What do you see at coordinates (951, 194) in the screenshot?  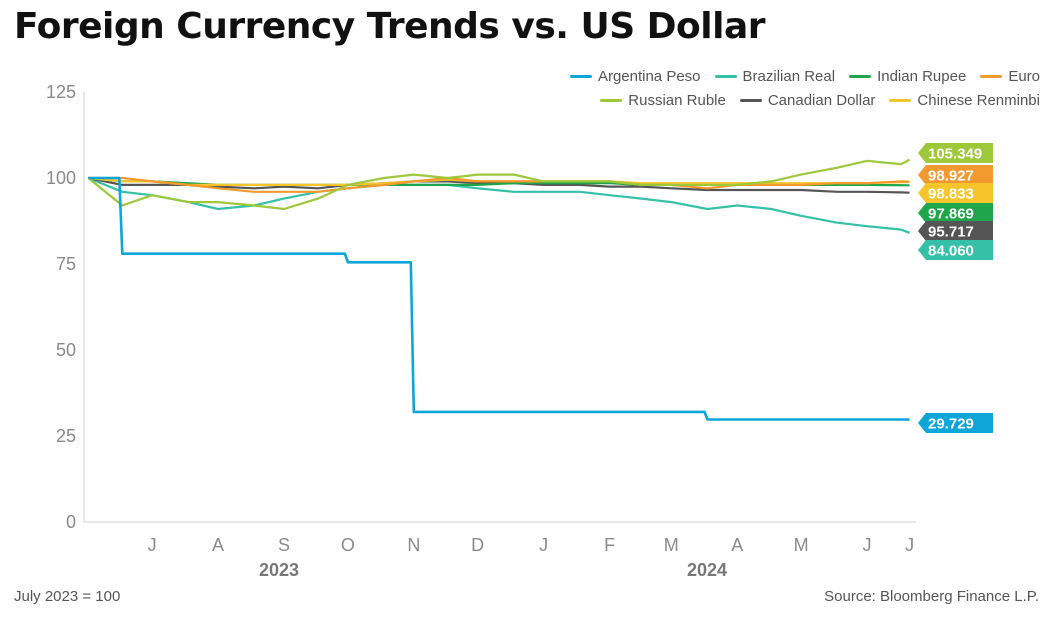 I see `end-label-chinese-renminbi: 98.833` at bounding box center [951, 194].